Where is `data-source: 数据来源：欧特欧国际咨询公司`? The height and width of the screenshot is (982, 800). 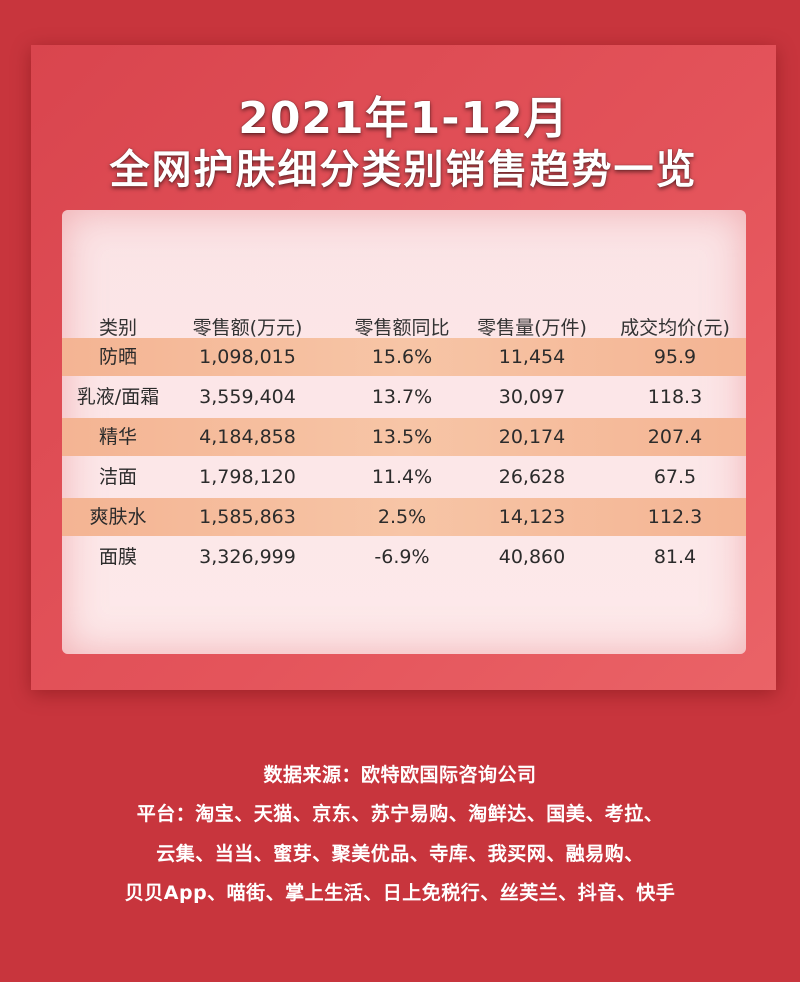
data-source: 数据来源：欧特欧国际咨询公司 is located at coordinates (400, 775).